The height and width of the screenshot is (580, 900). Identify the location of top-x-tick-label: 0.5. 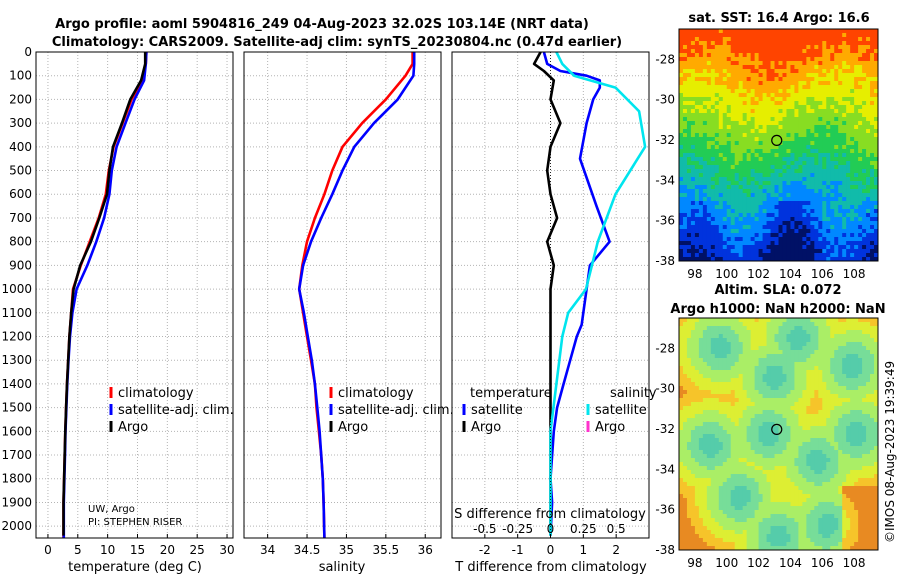
(616, 529).